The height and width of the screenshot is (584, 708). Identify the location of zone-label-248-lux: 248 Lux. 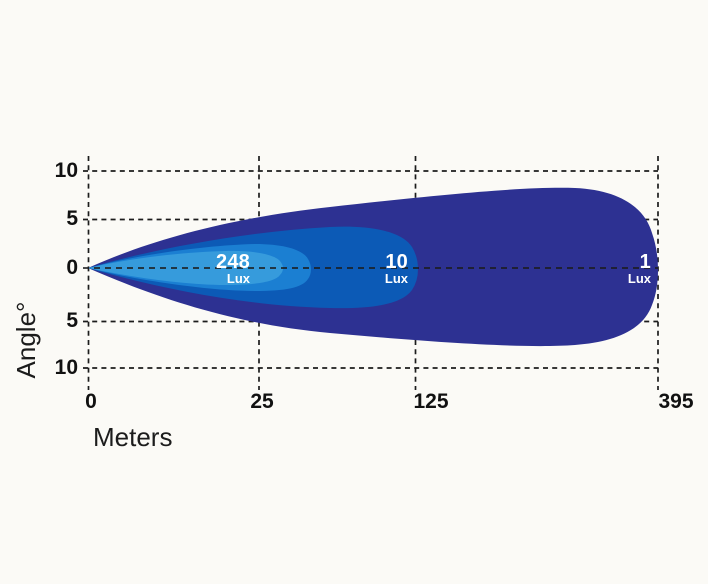
(233, 269).